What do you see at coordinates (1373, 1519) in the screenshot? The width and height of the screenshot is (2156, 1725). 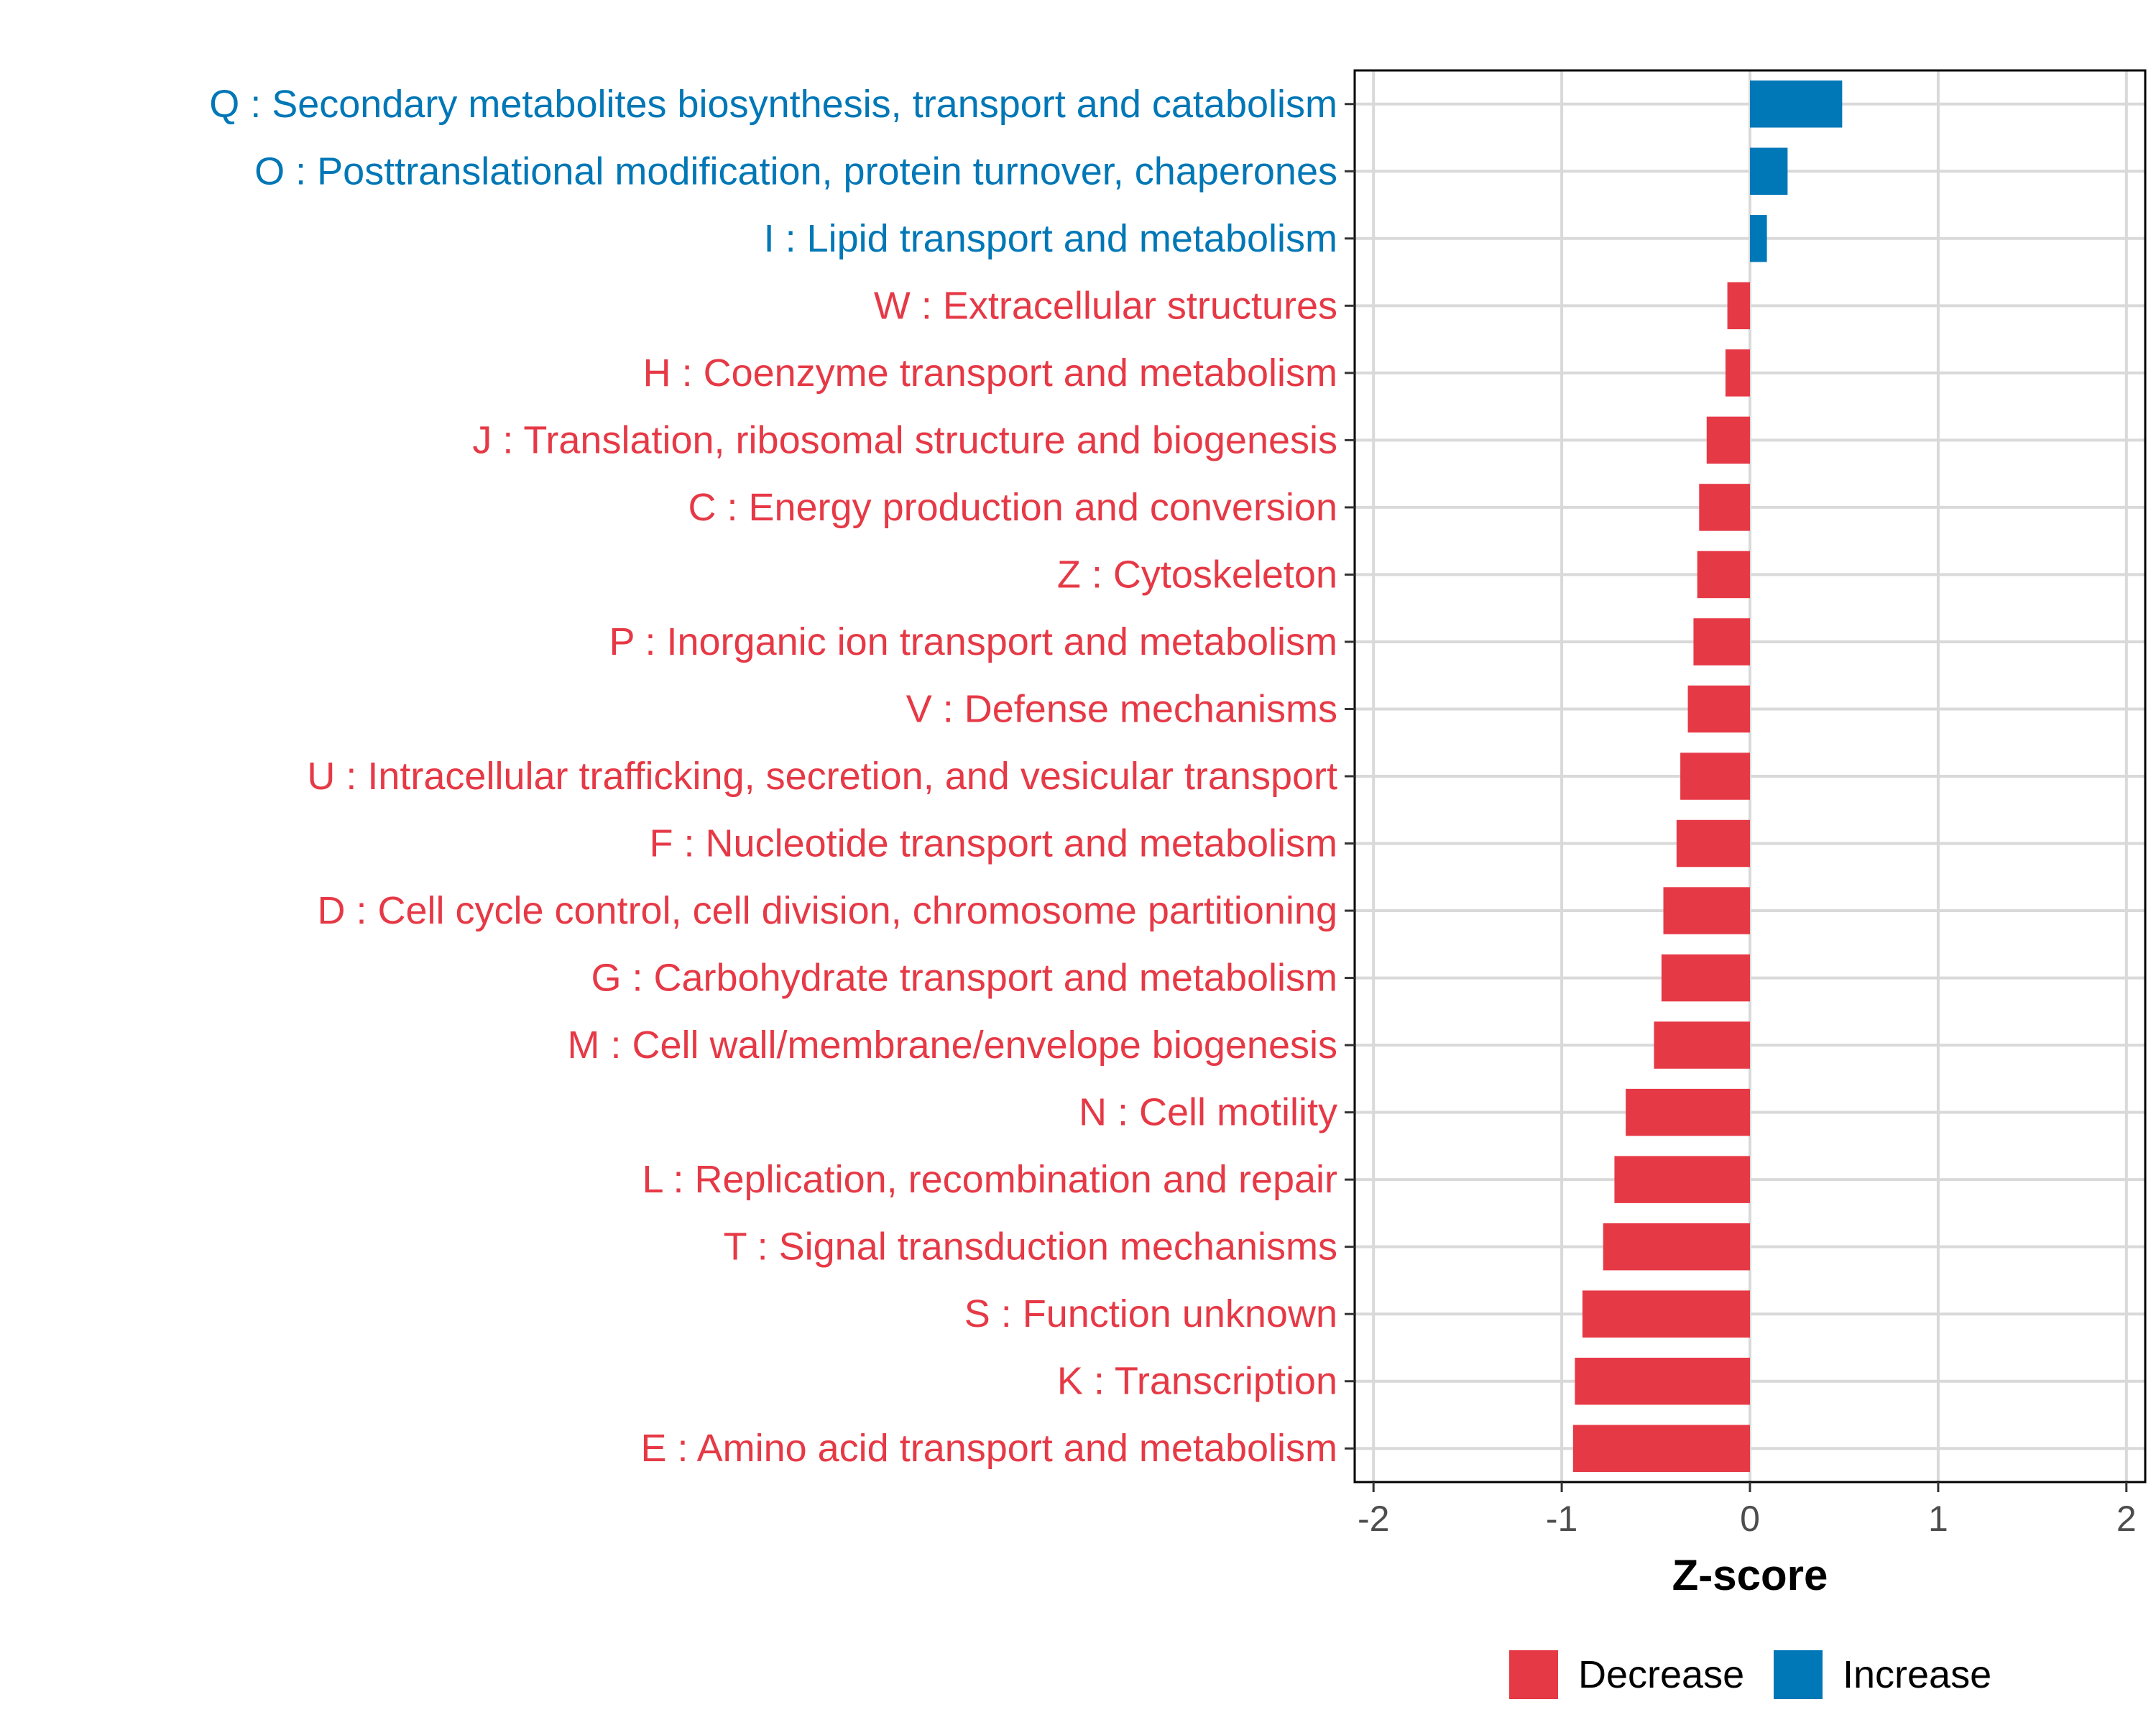 I see `x-tick-label: -2` at bounding box center [1373, 1519].